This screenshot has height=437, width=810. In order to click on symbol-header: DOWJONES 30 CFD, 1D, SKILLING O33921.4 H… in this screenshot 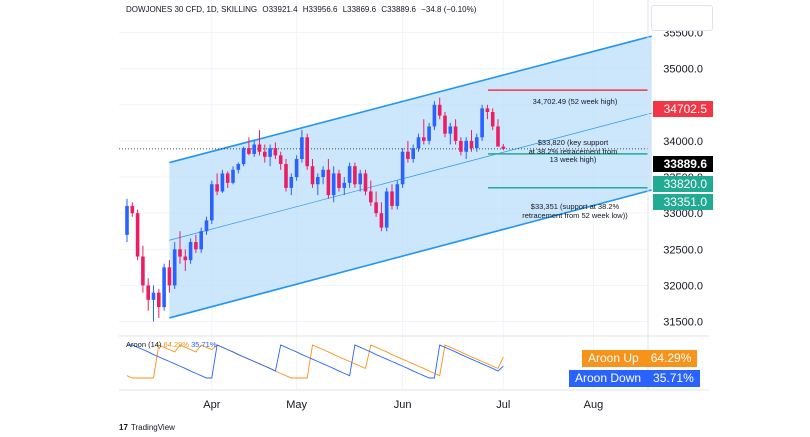, I will do `click(302, 9)`.